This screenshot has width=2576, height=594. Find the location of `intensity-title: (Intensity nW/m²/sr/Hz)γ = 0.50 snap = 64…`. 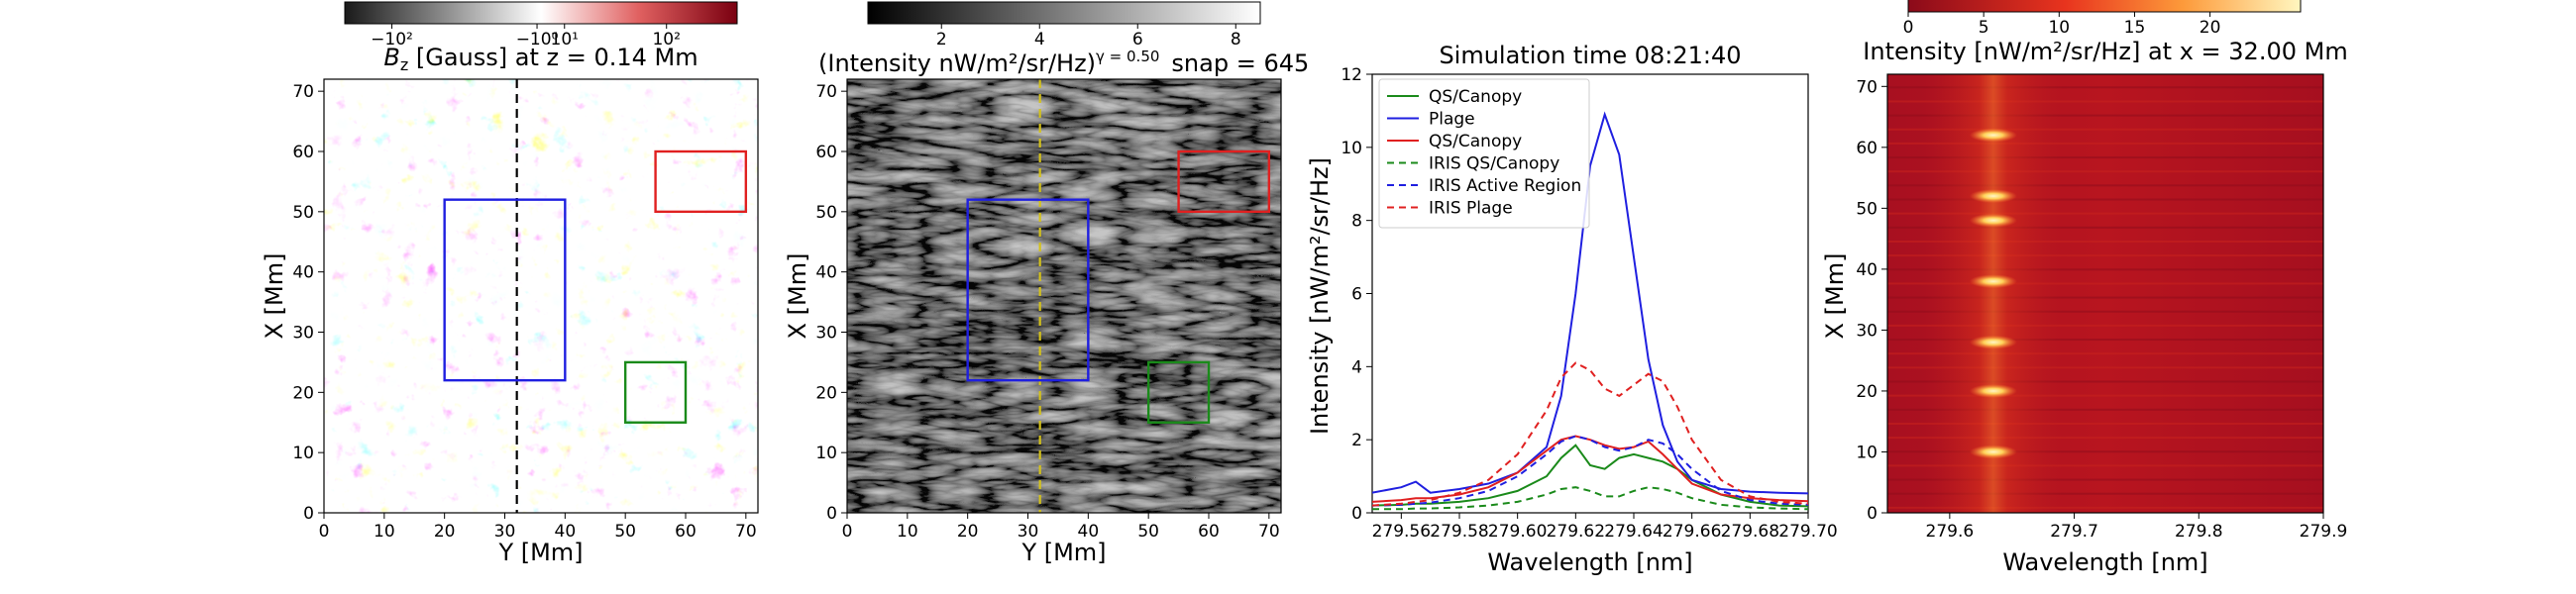

intensity-title: (Intensity nW/m²/sr/Hz)γ = 0.50 snap = 64… is located at coordinates (1063, 62).